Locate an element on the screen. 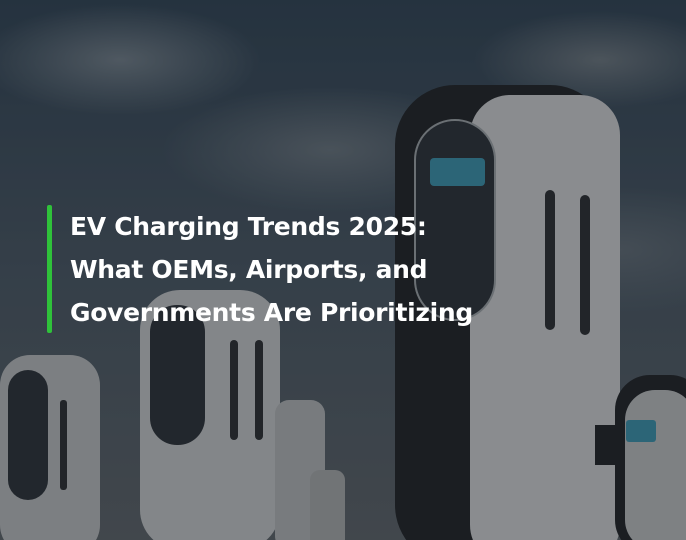  accent-bar is located at coordinates (49, 269).